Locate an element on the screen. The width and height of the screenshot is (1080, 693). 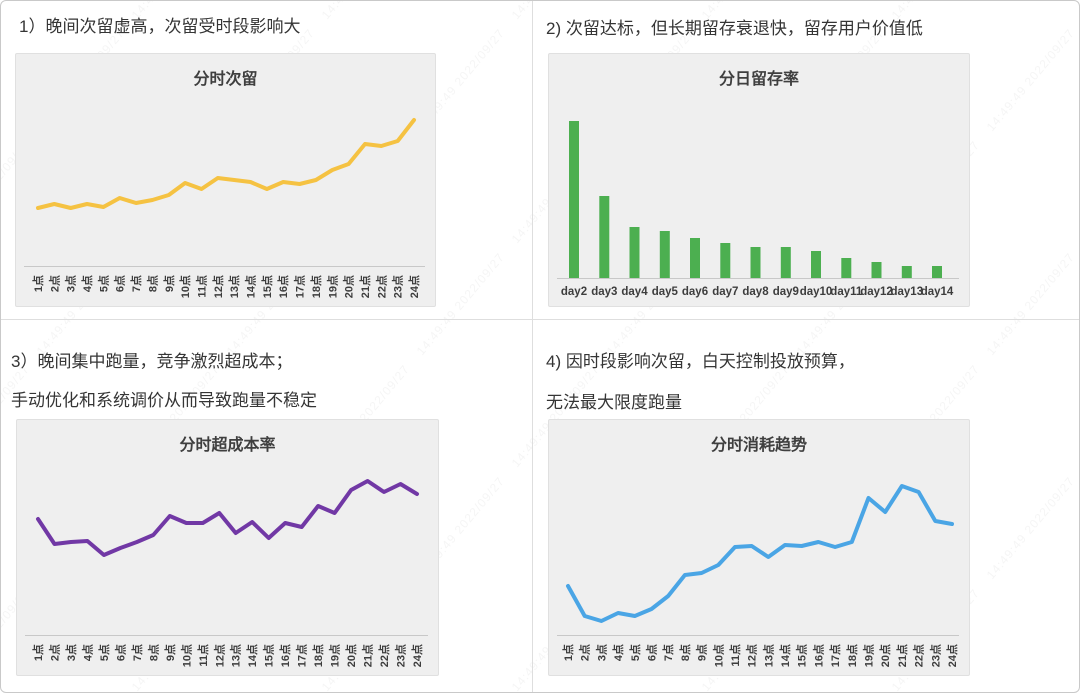
x-axis-label: day11 is located at coordinates (846, 292).